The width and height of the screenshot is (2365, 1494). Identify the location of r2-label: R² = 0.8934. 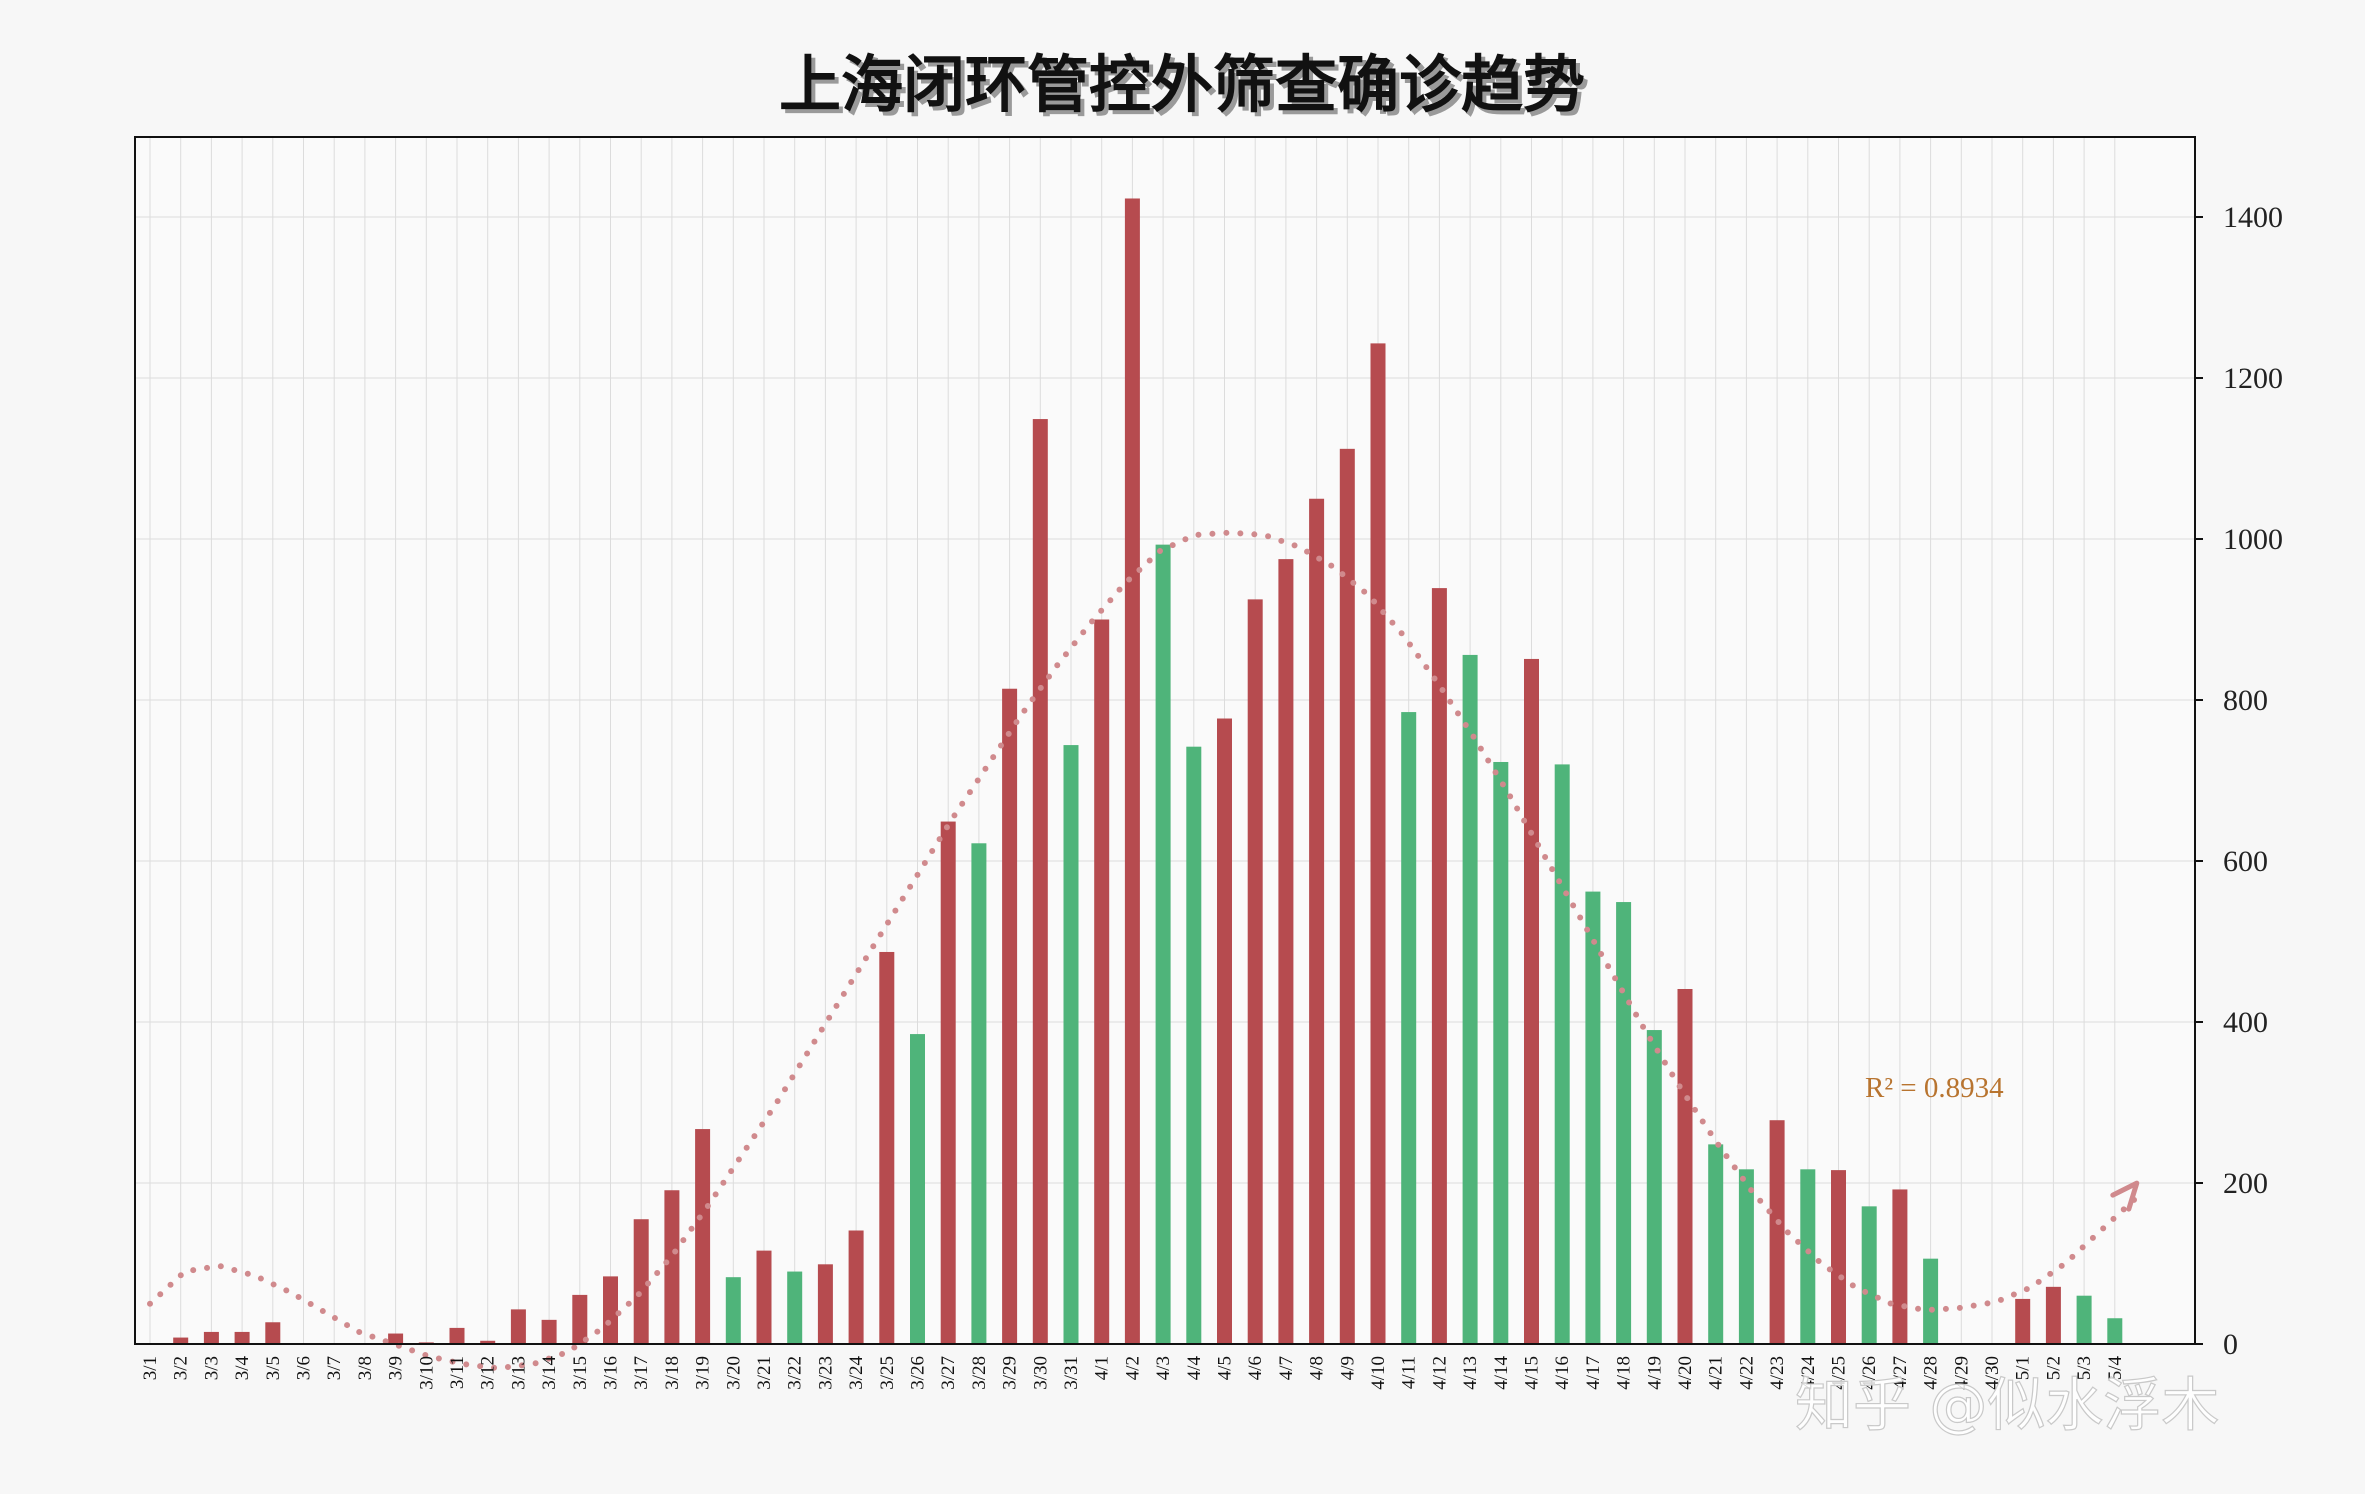
(1934, 1088).